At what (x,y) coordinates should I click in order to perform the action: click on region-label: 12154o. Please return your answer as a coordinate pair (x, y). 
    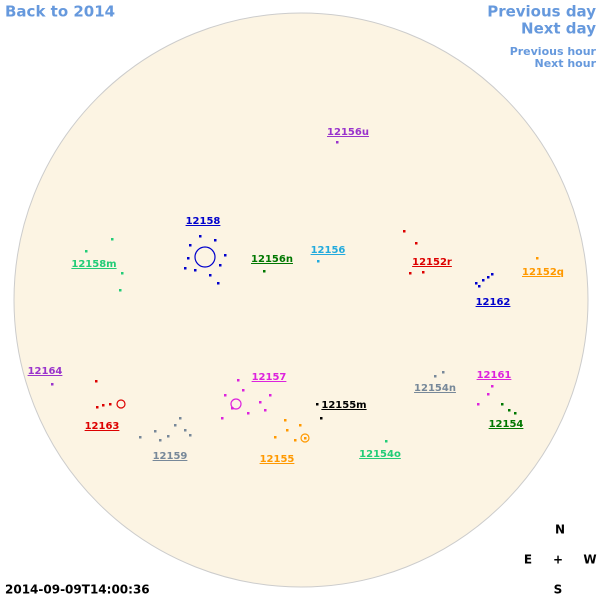
    Looking at the image, I should click on (380, 454).